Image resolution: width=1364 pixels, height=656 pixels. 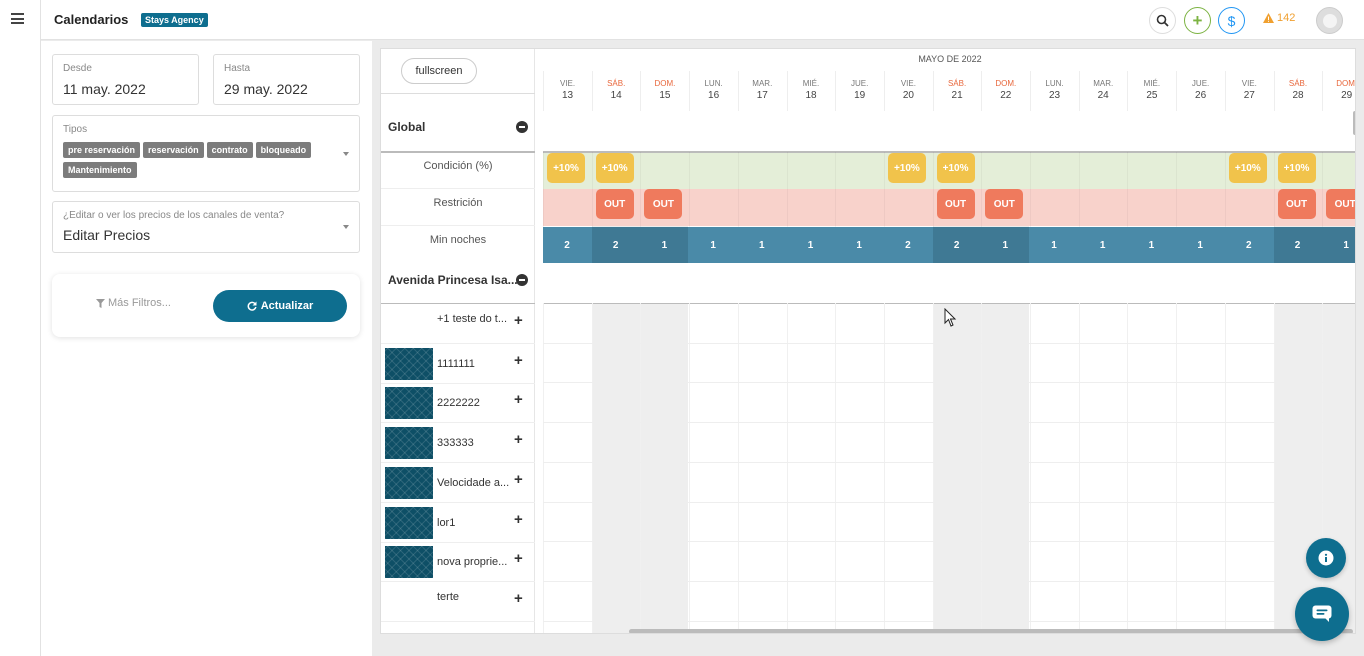 What do you see at coordinates (616, 83) in the screenshot?
I see `day-of-week: SÁB.` at bounding box center [616, 83].